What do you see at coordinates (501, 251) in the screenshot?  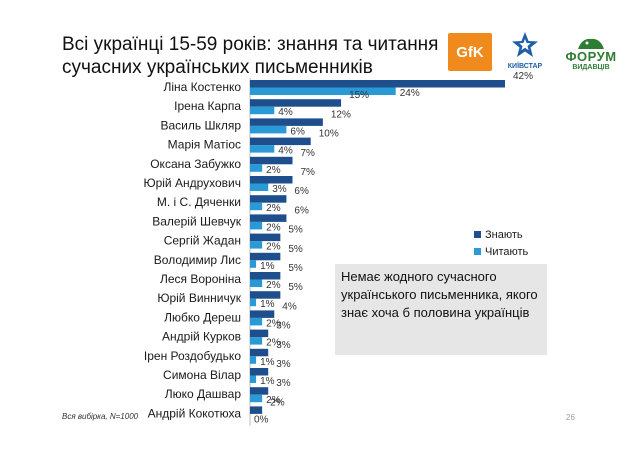 I see `legend-item-read: Читають` at bounding box center [501, 251].